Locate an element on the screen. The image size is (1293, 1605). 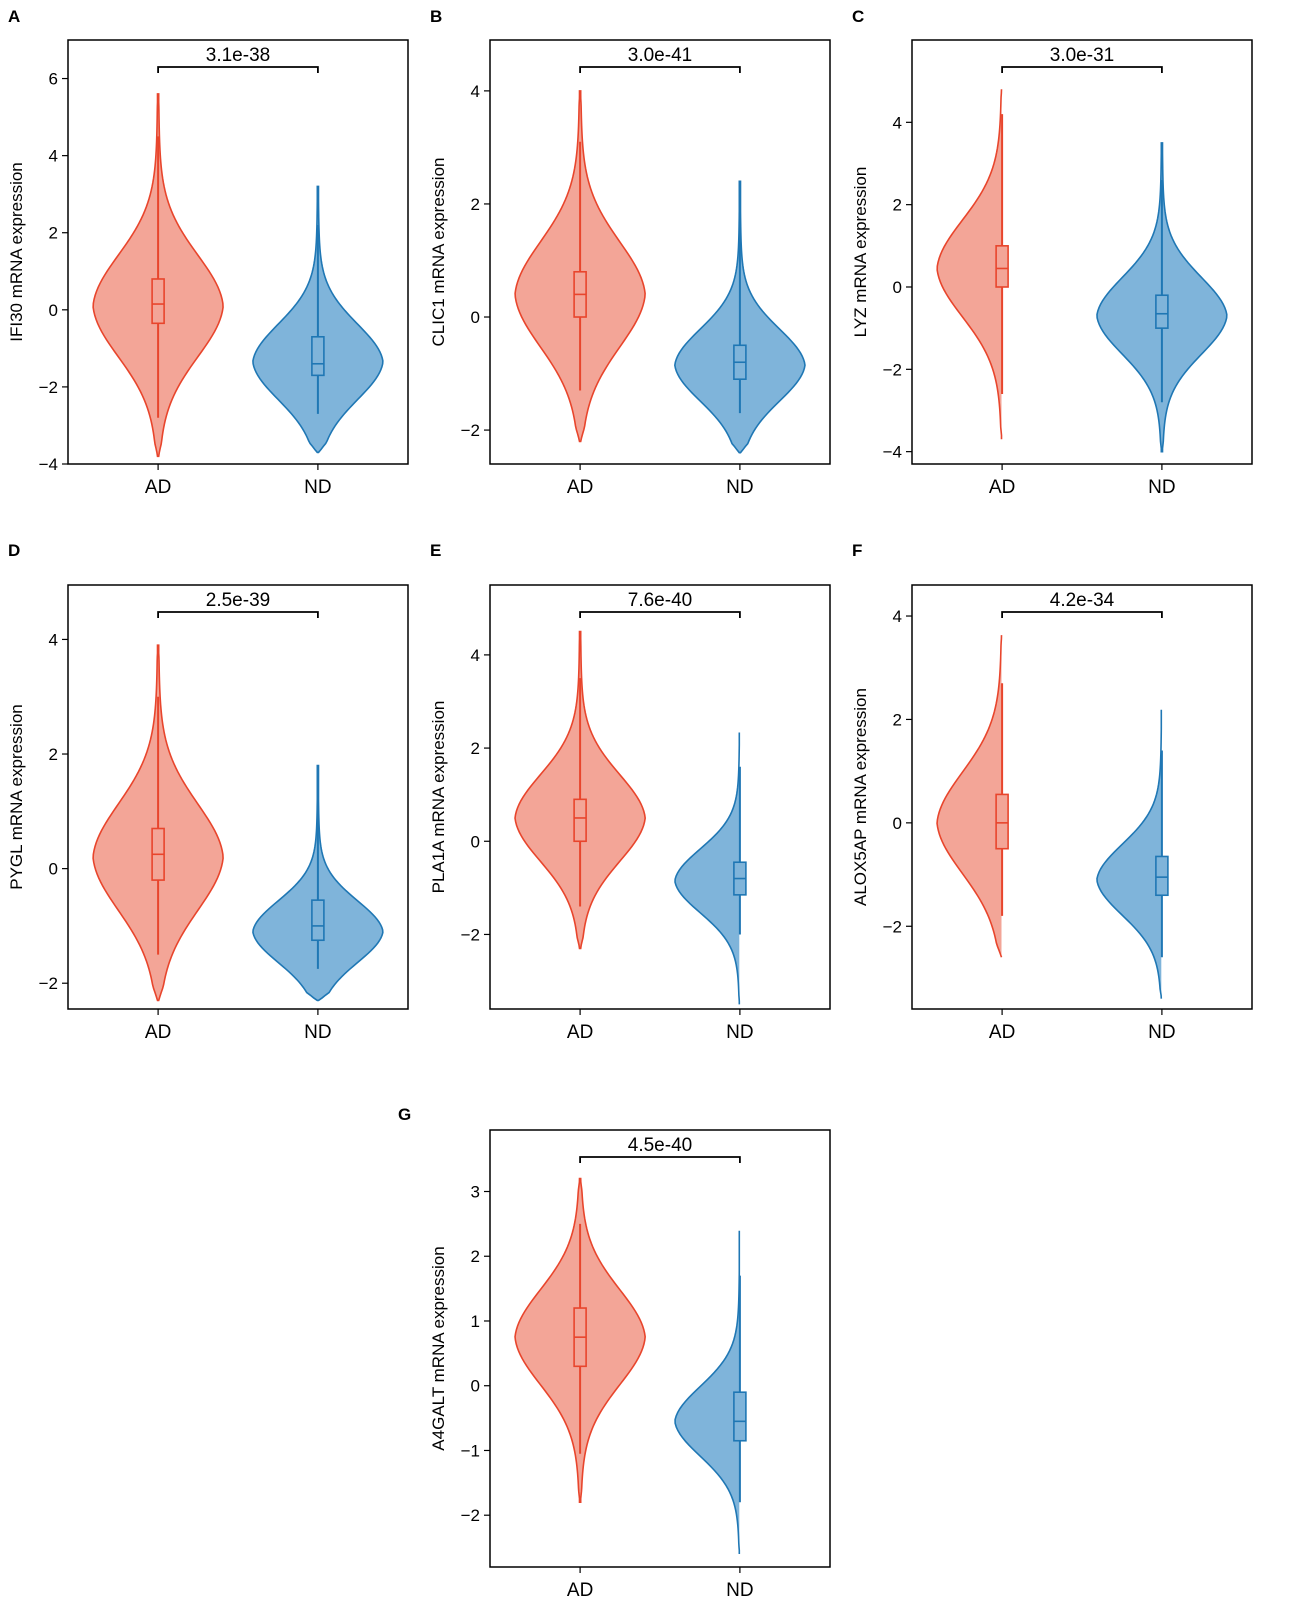
panel-e: E −2 0 2 4 AD ND PLA1A mRNA expression 7.6e-40 is located at coordinates (630, 792).